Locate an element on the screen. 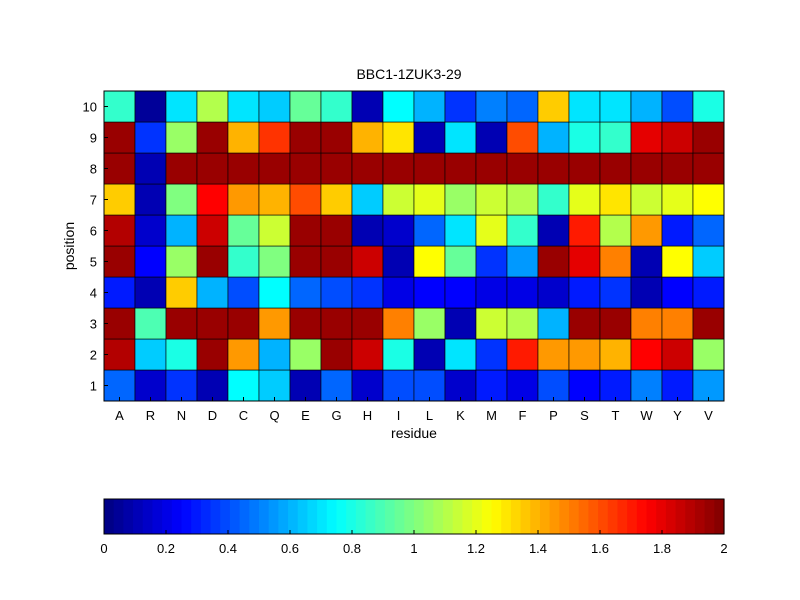 Image resolution: width=800 pixels, height=600 pixels. x-tick-label: I is located at coordinates (399, 415).